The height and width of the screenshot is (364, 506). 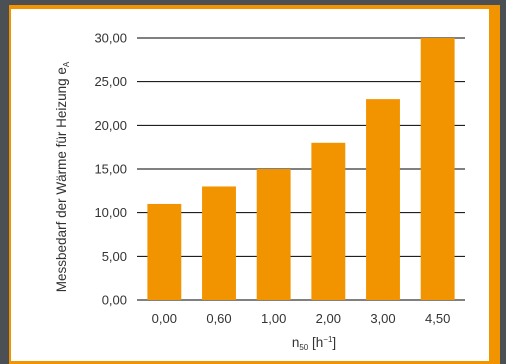 I want to click on x-tick-labels: 0,00 0,60 1,00 2,00 3,00 4,50, so click(x=301, y=318).